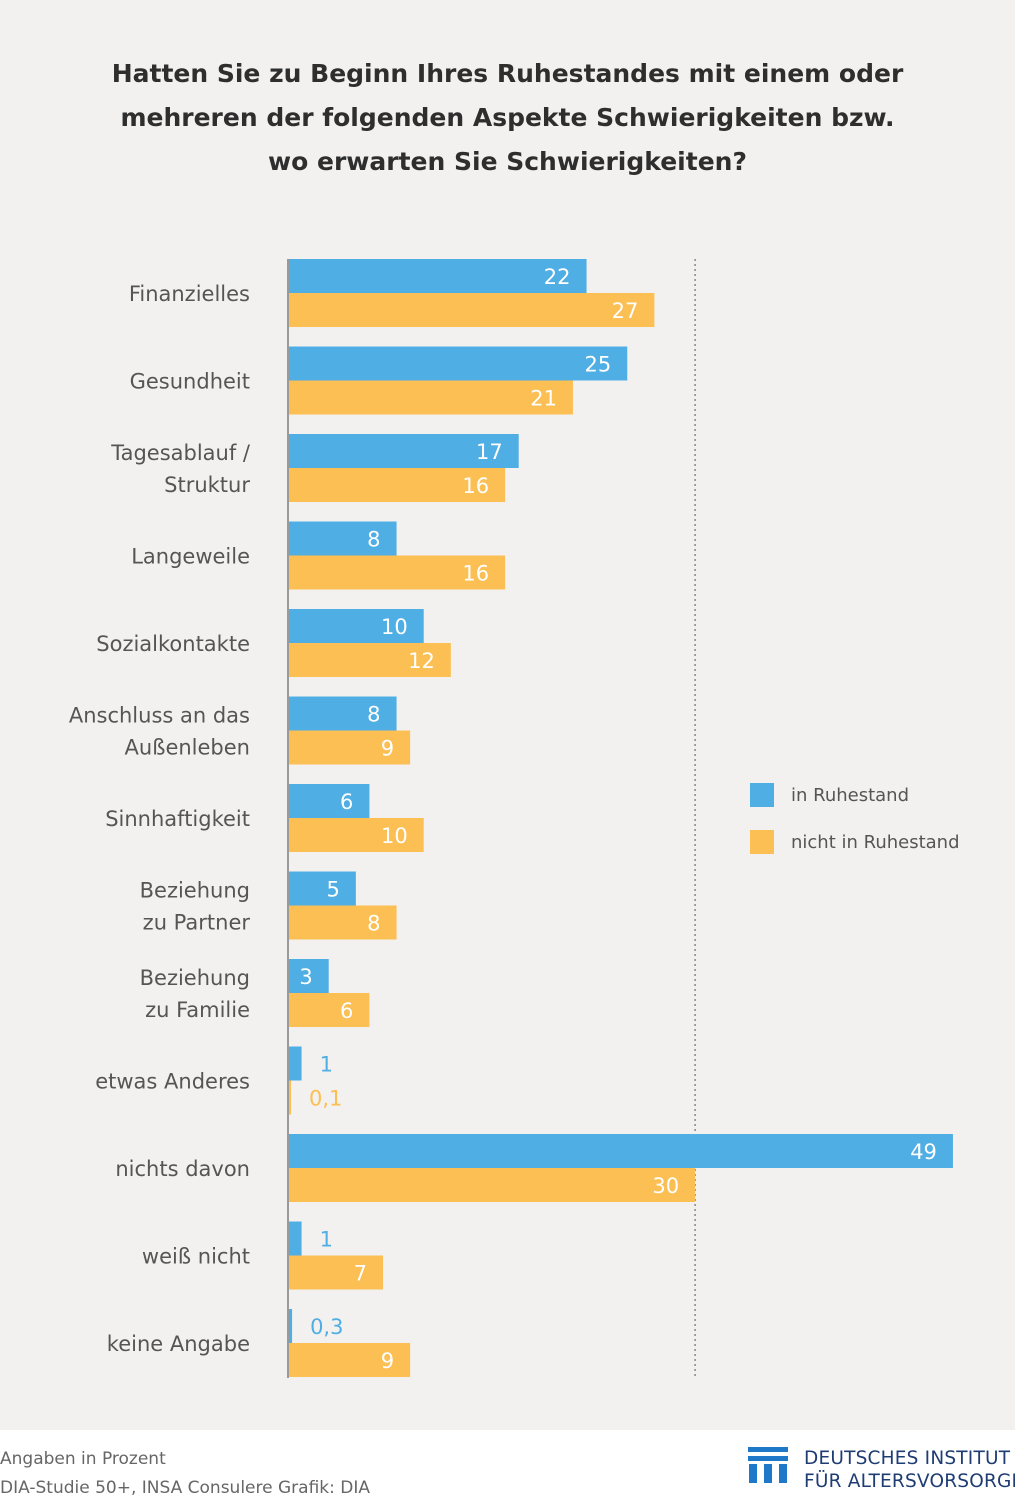 Image resolution: width=1015 pixels, height=1500 pixels. What do you see at coordinates (489, 452) in the screenshot?
I see `data-label: 17` at bounding box center [489, 452].